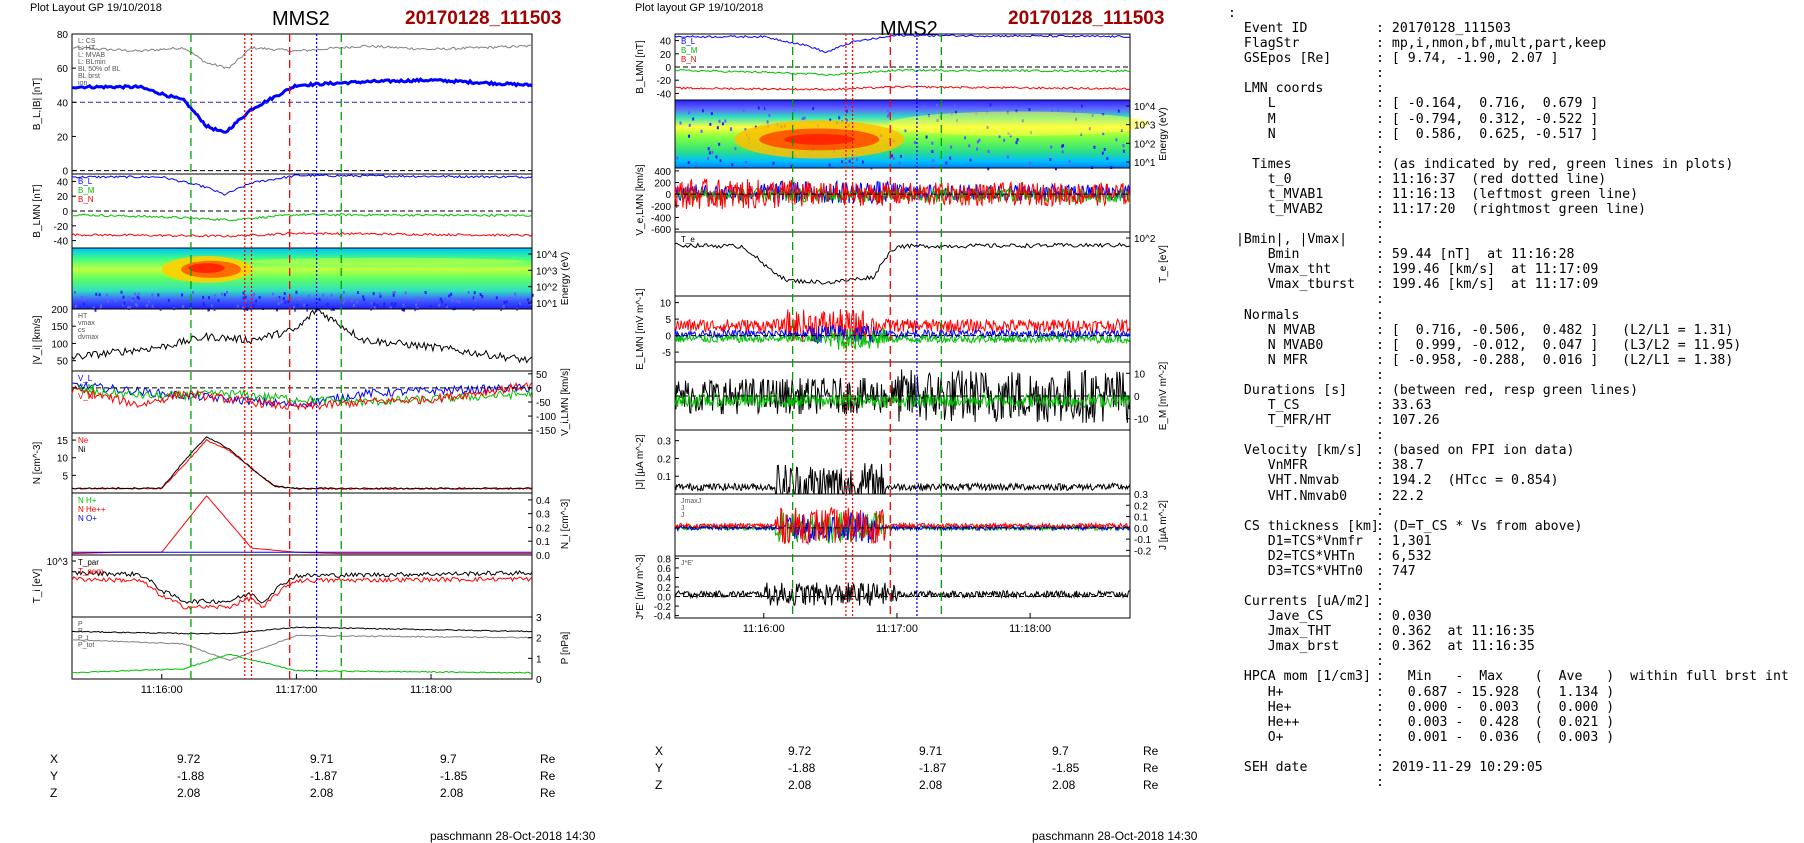  I want to click on y-tick-label: 3, so click(539, 618).